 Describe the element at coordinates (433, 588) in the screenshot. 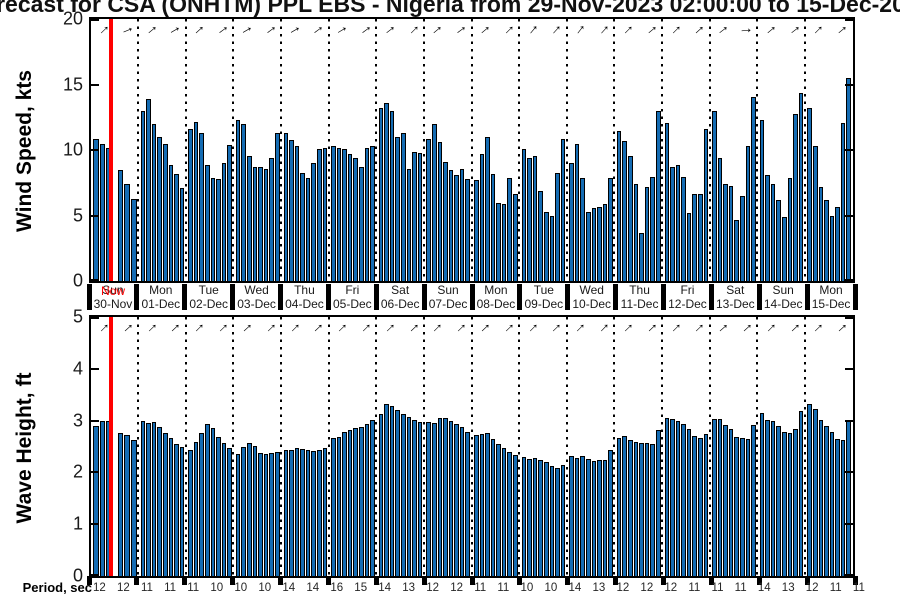

I see `period-value: 12` at that location.